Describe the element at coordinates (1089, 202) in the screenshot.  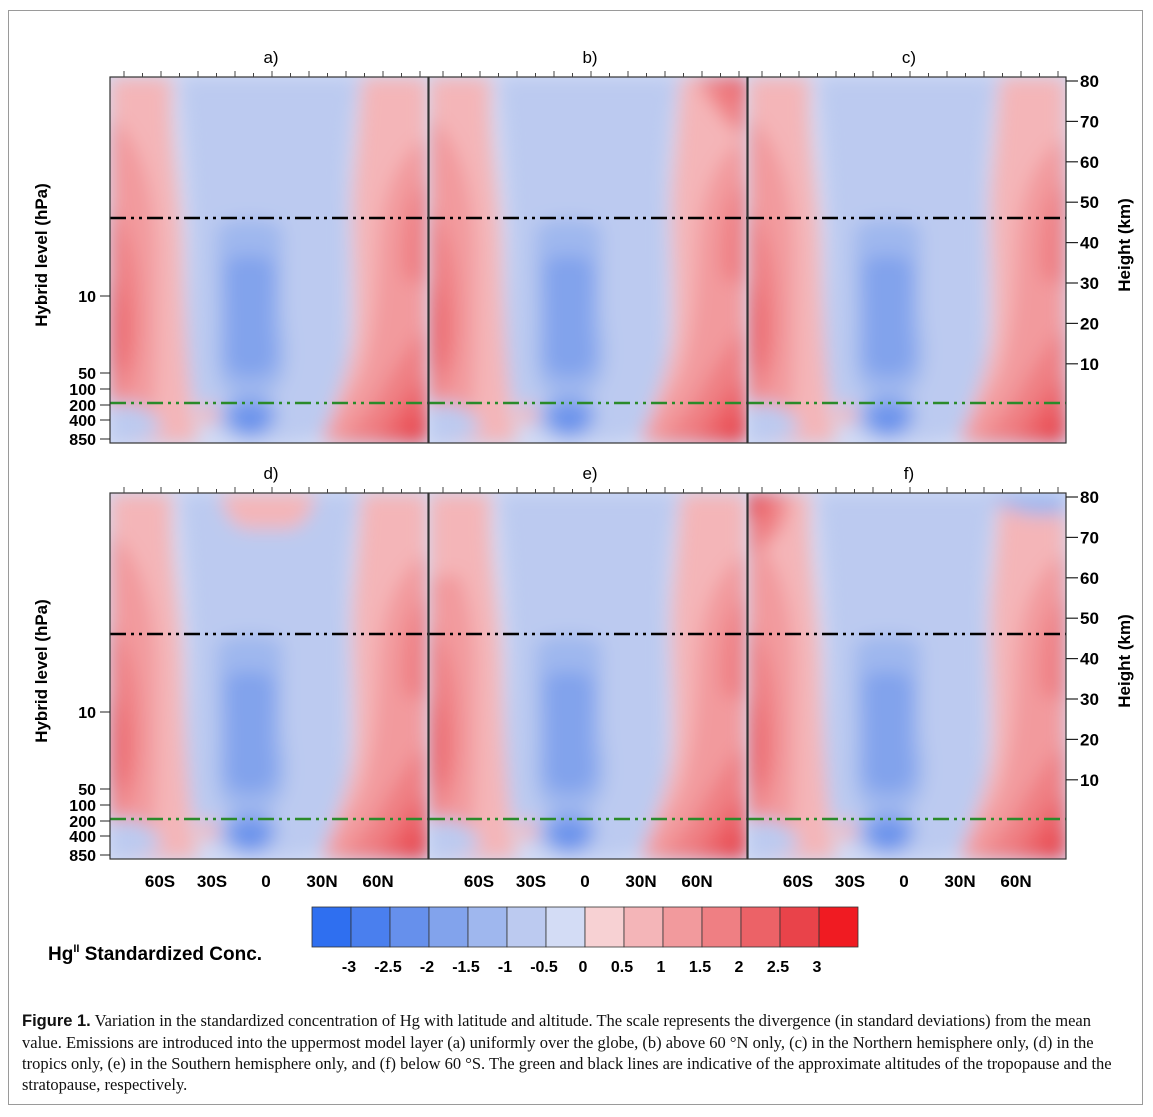
I see `right-tick-label: 50` at that location.